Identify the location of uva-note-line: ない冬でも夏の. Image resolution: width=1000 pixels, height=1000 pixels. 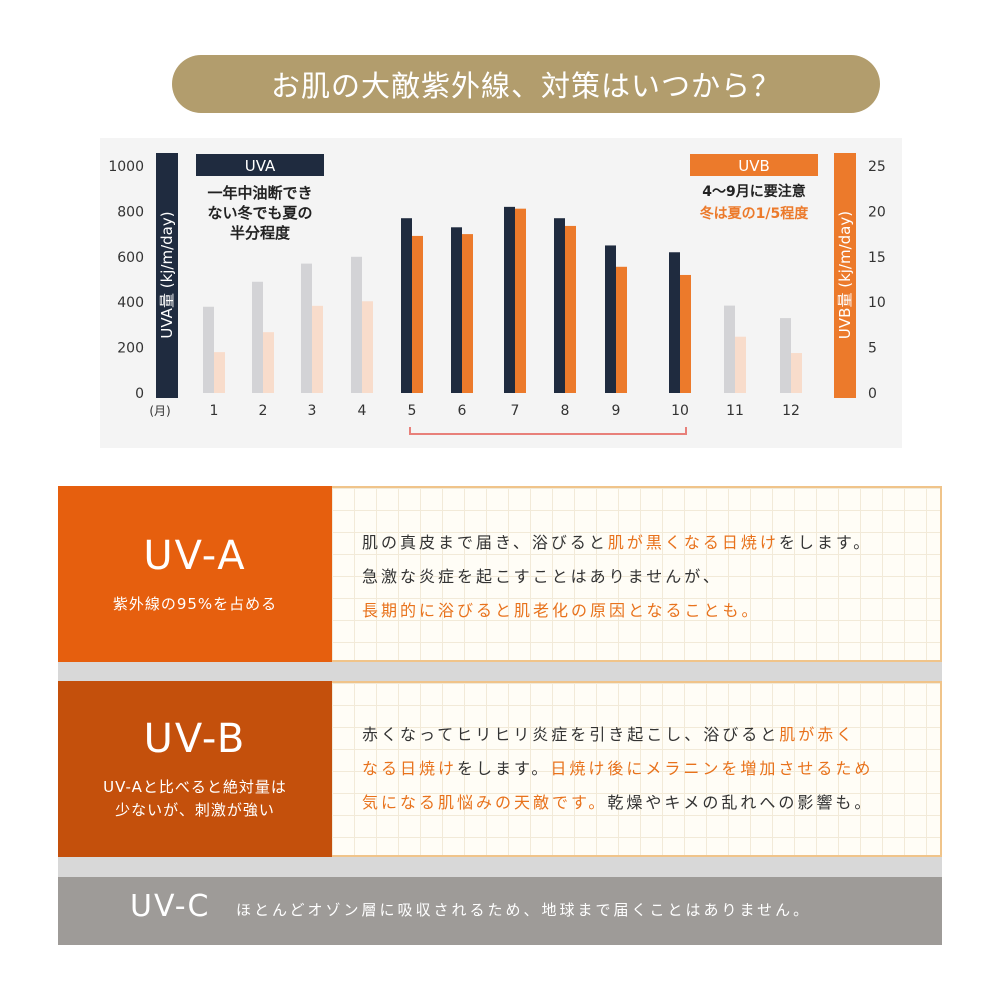
(259, 213).